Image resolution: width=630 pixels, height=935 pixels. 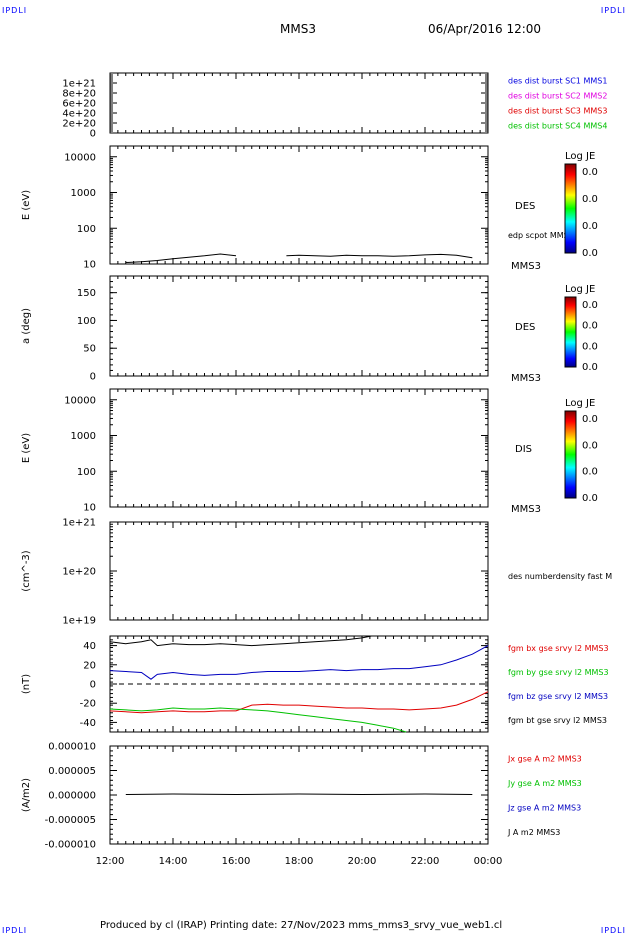 I want to click on y-axis-label: a (deg), so click(x=26, y=326).